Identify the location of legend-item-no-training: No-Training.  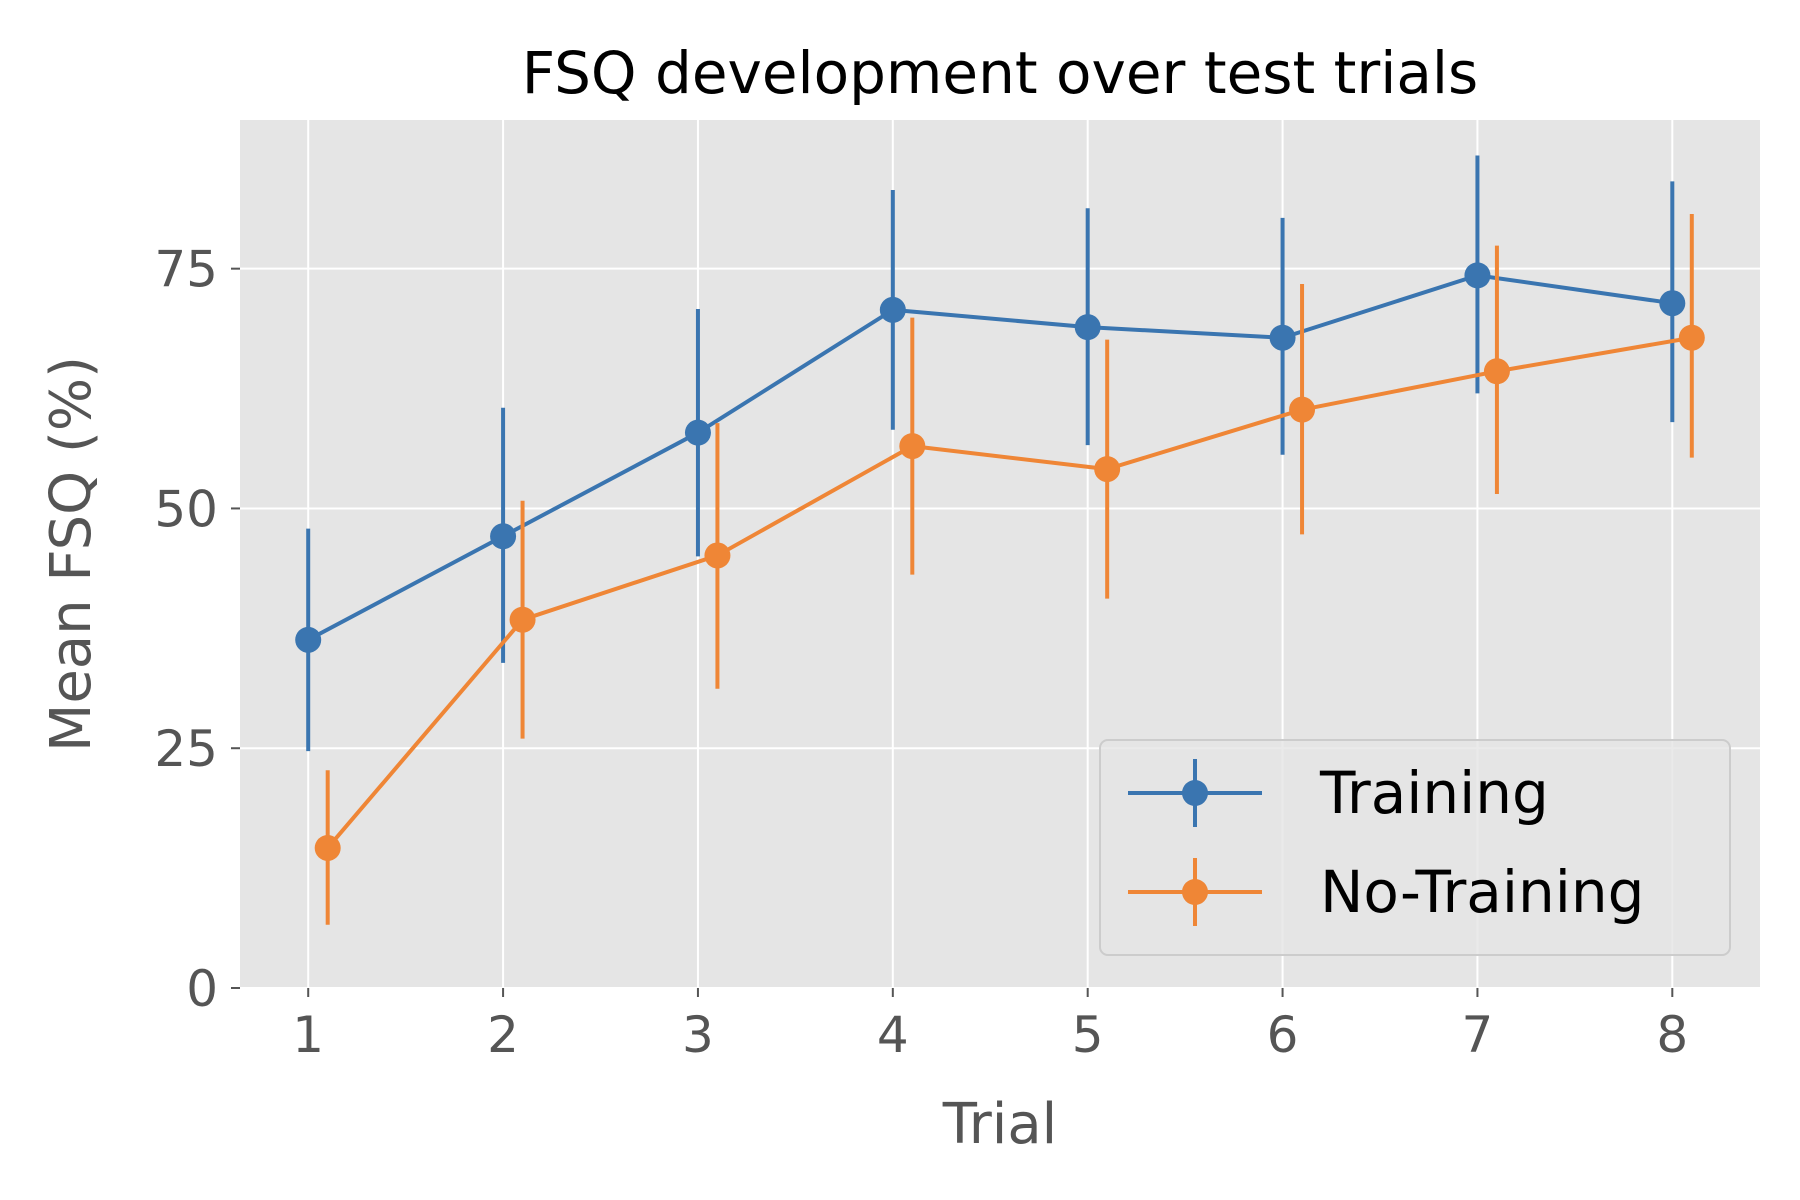
(1386, 892).